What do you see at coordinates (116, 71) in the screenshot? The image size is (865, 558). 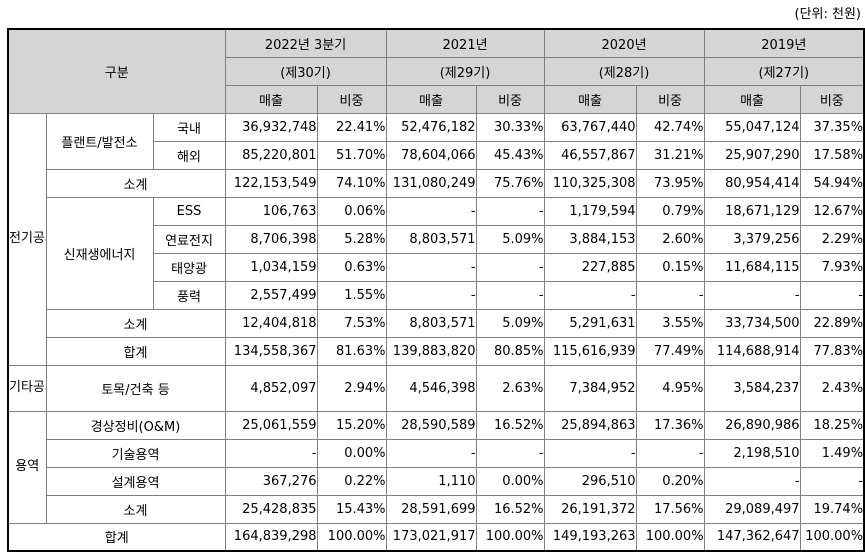 I see `header-gubun: 구분` at bounding box center [116, 71].